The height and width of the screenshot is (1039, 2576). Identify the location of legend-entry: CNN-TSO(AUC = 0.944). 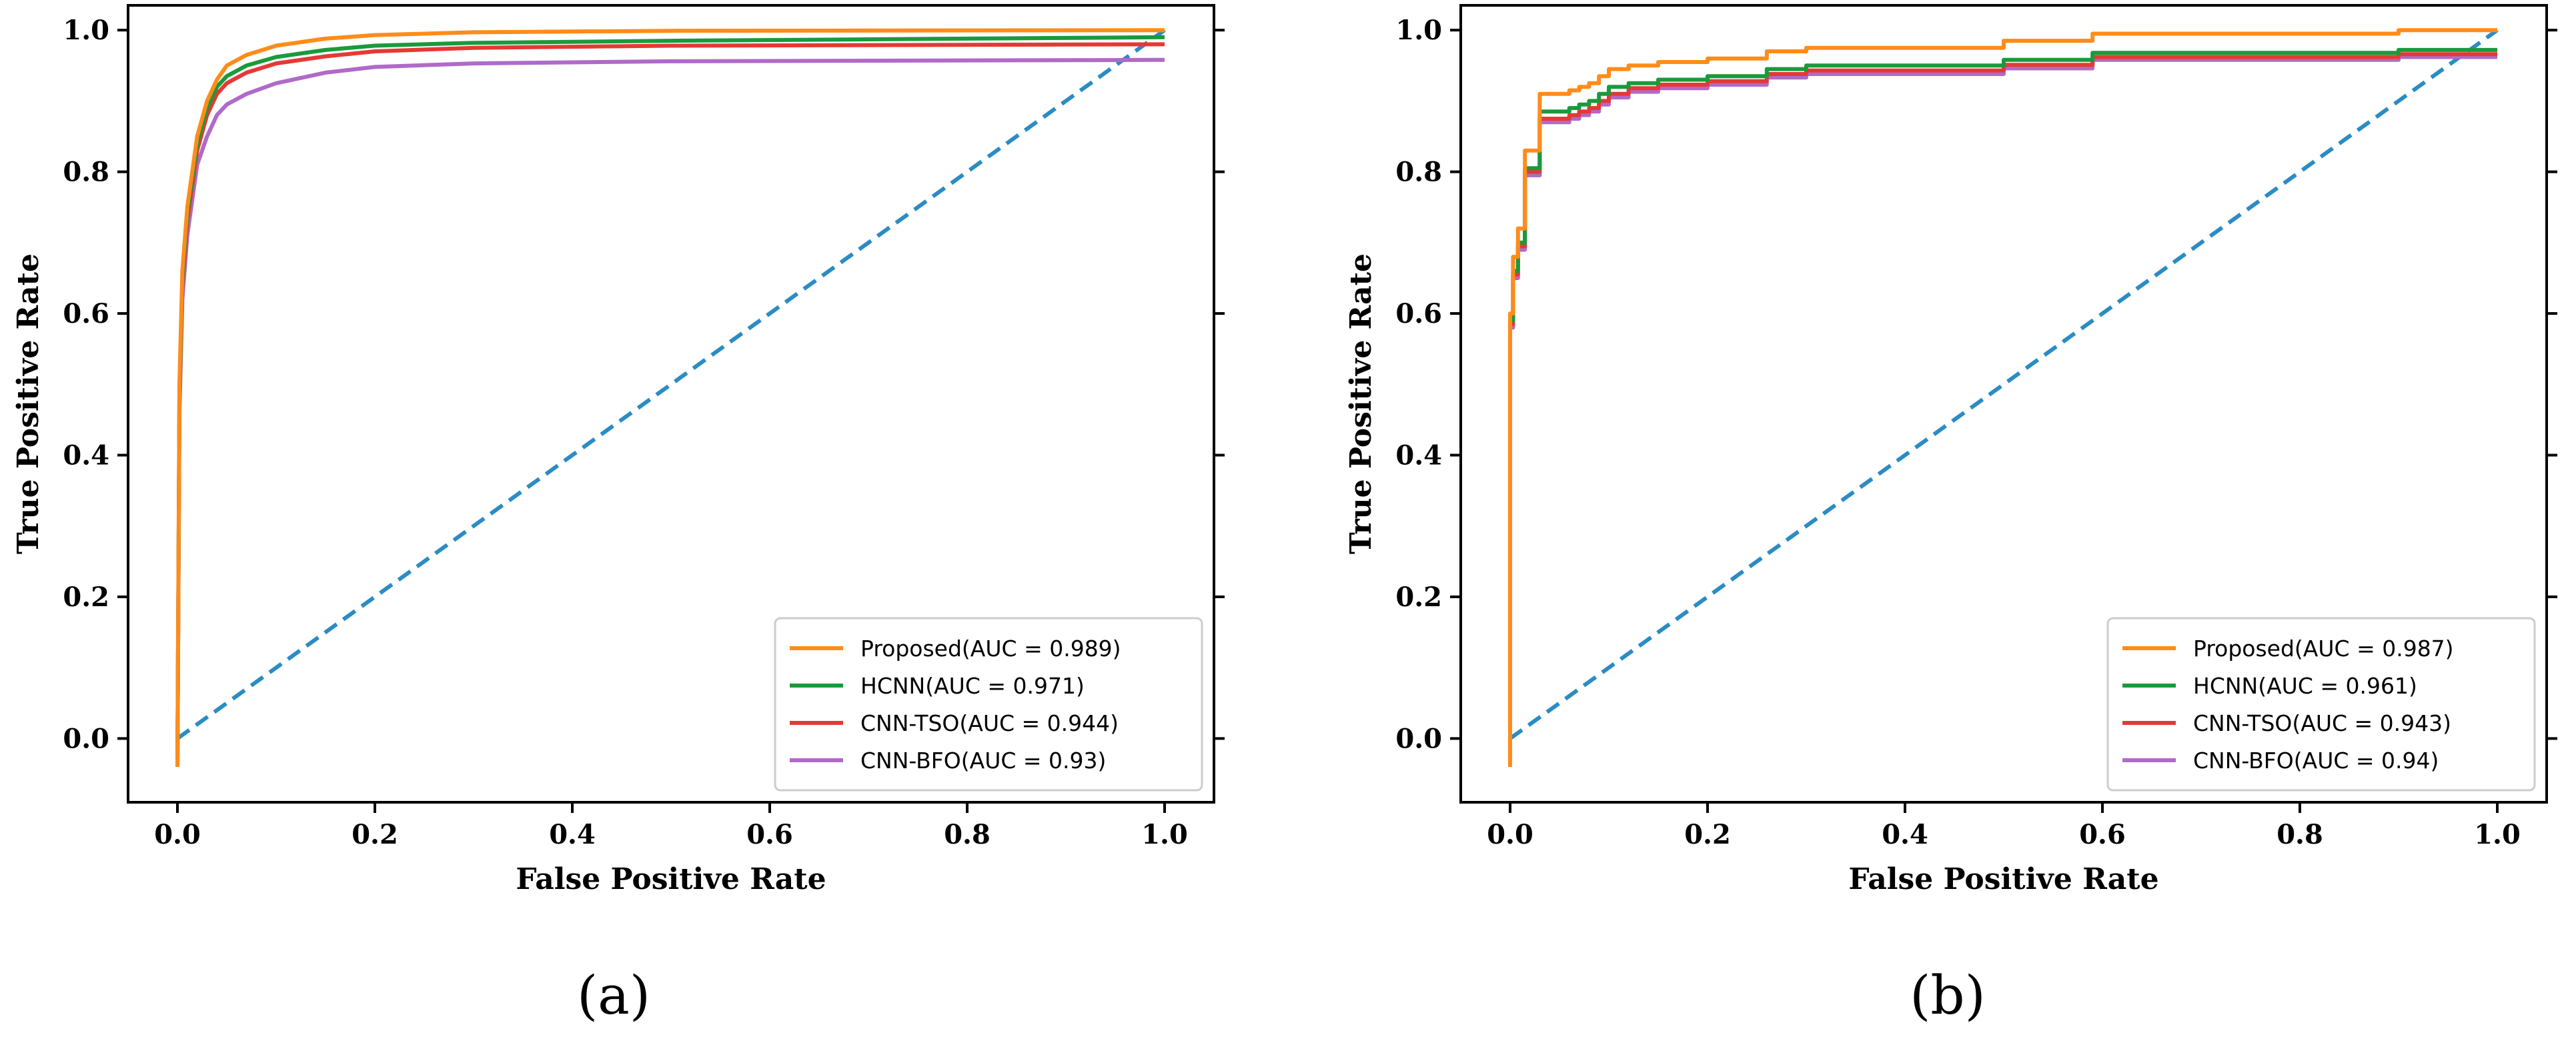
(990, 723).